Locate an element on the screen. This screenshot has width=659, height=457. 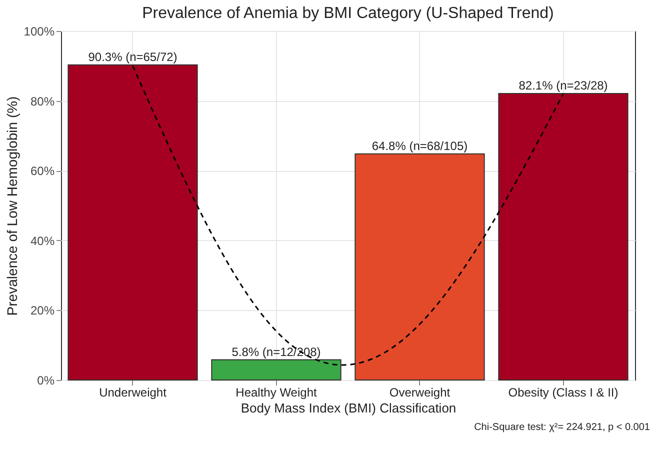
chart-title: Prevalence of Anemia by BMI Category (U-Shaped Trend) is located at coordinates (348, 13).